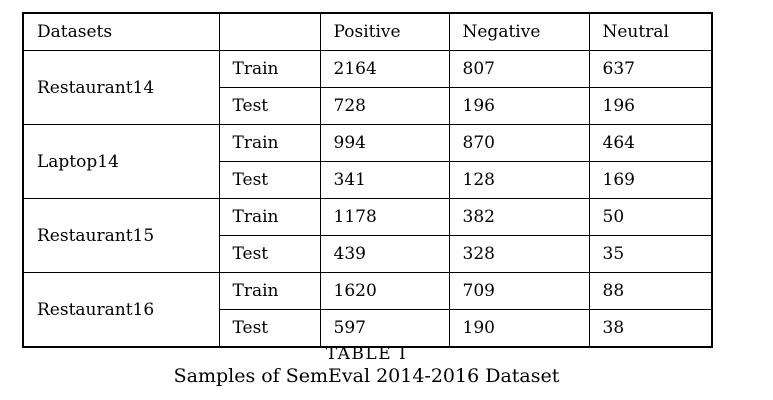 This screenshot has height=400, width=773. What do you see at coordinates (384, 291) in the screenshot?
I see `positive-count-cell: 1620` at bounding box center [384, 291].